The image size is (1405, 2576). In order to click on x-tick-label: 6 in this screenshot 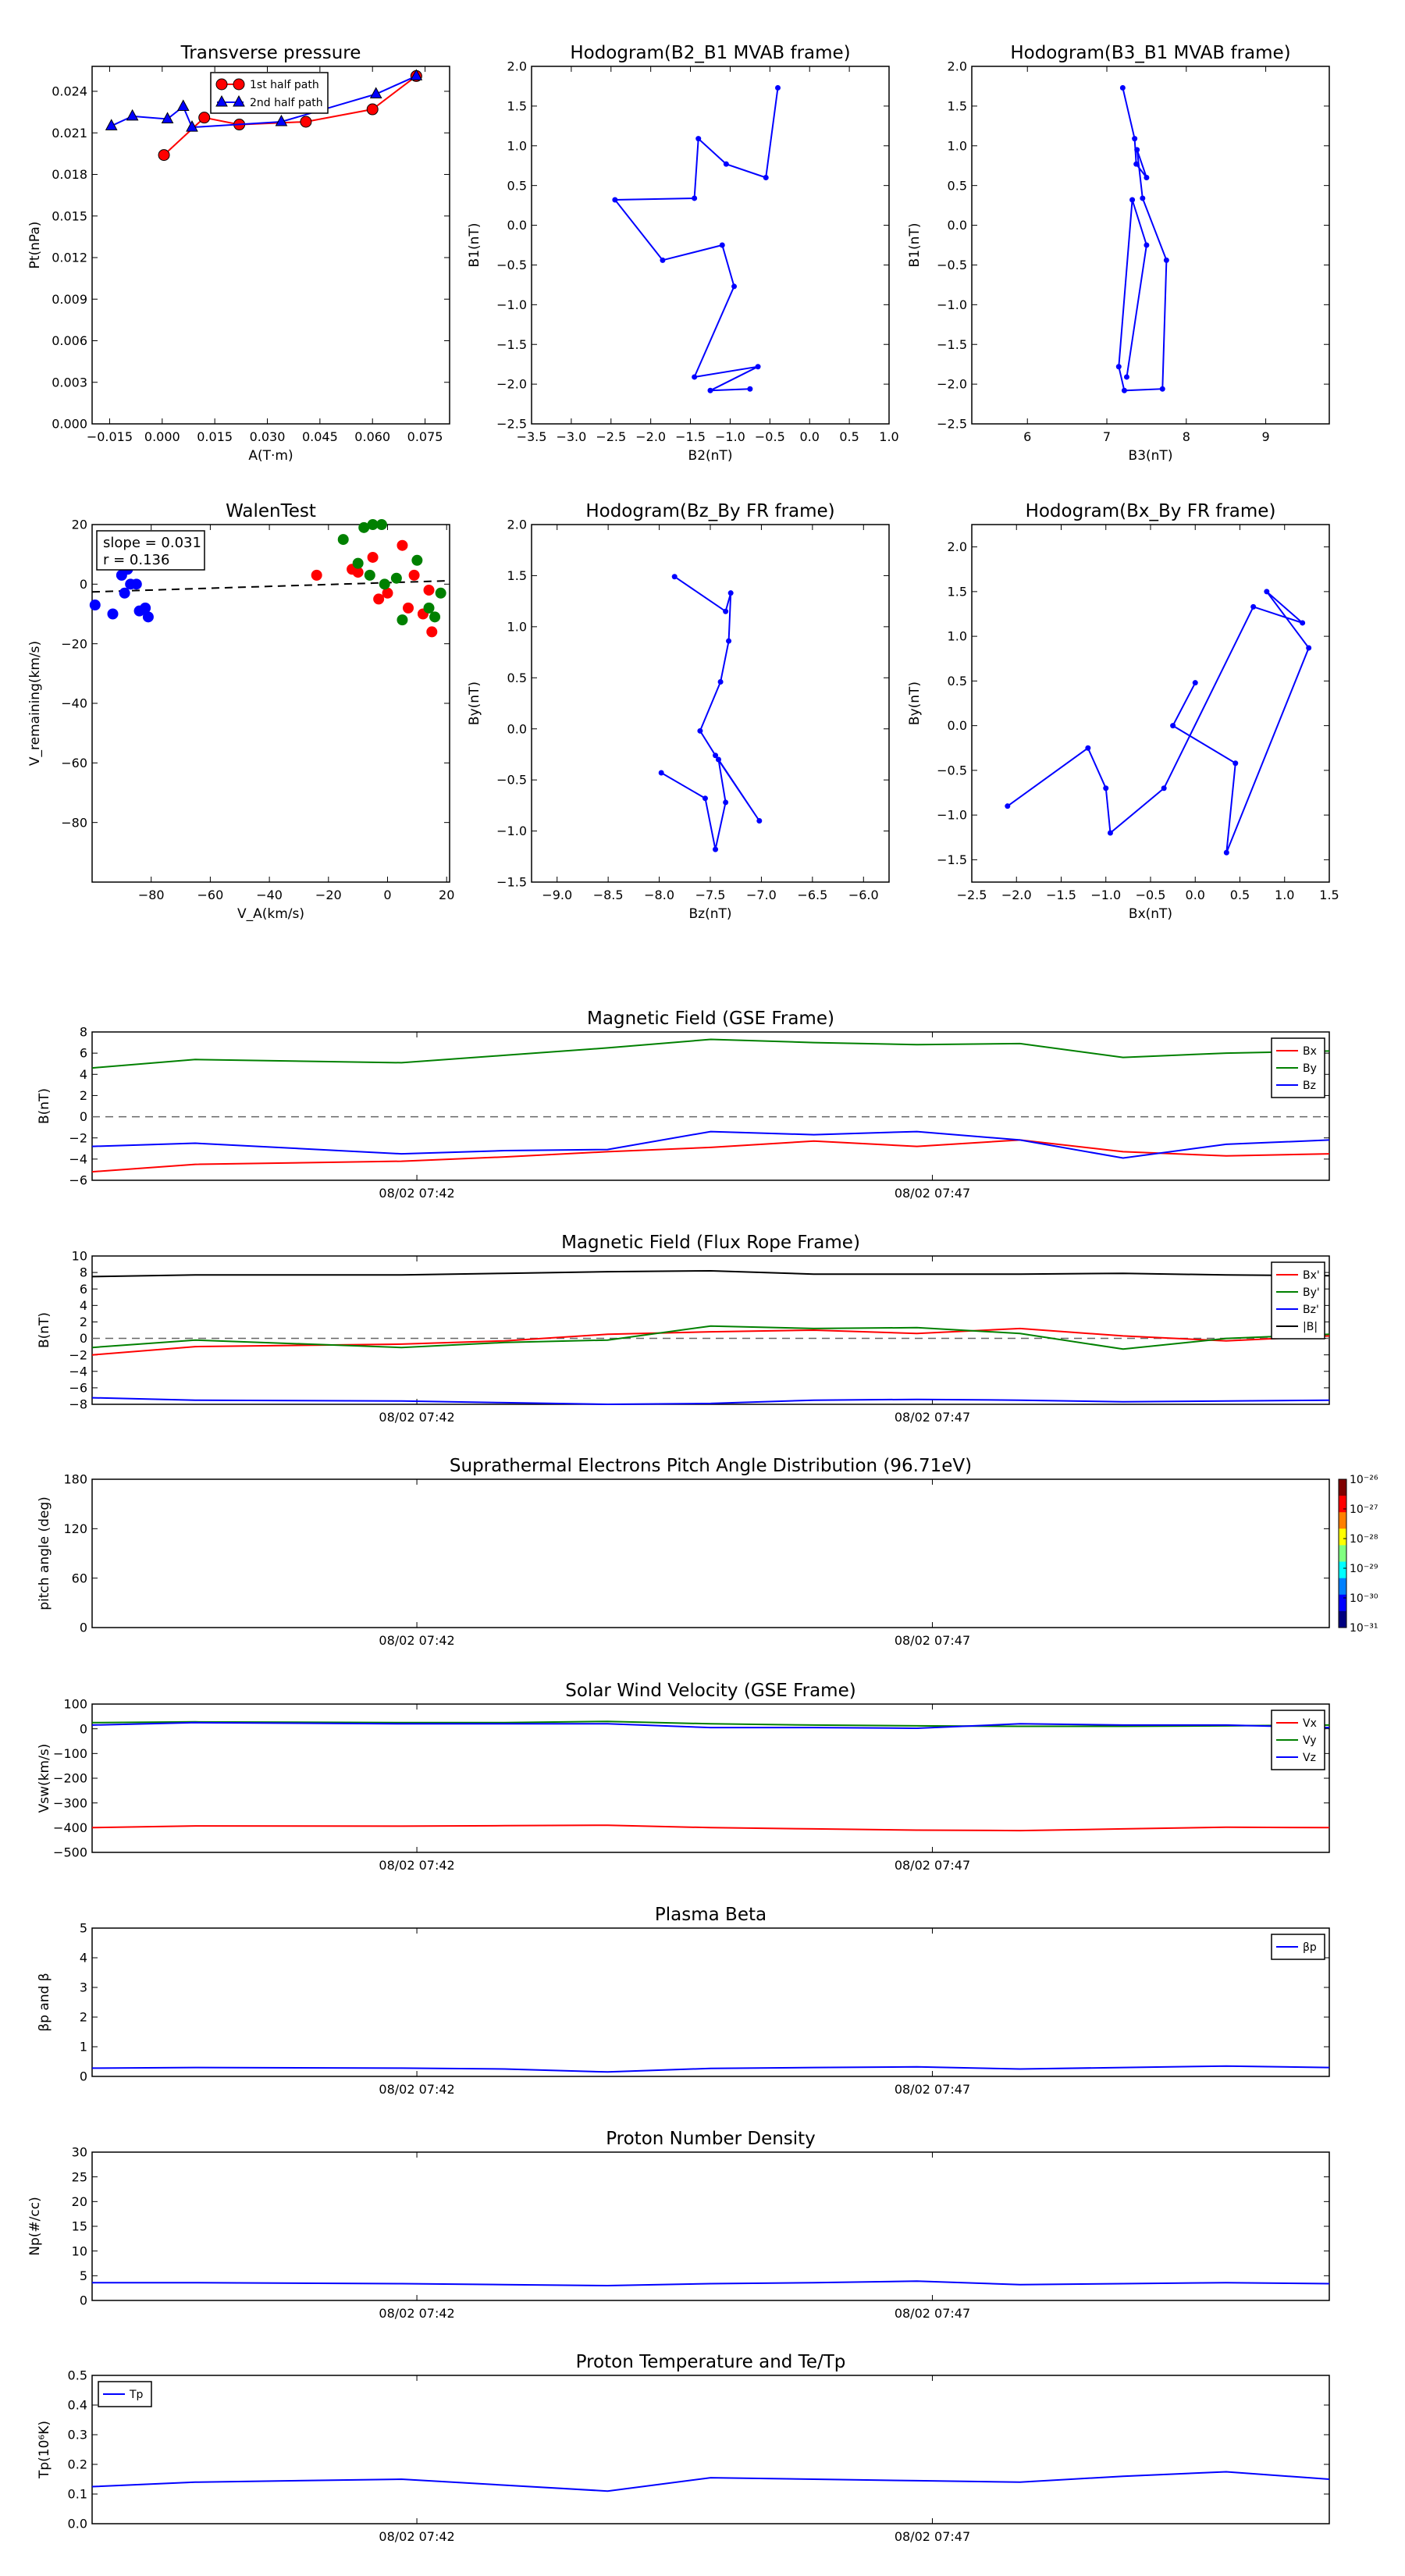, I will do `click(1027, 436)`.